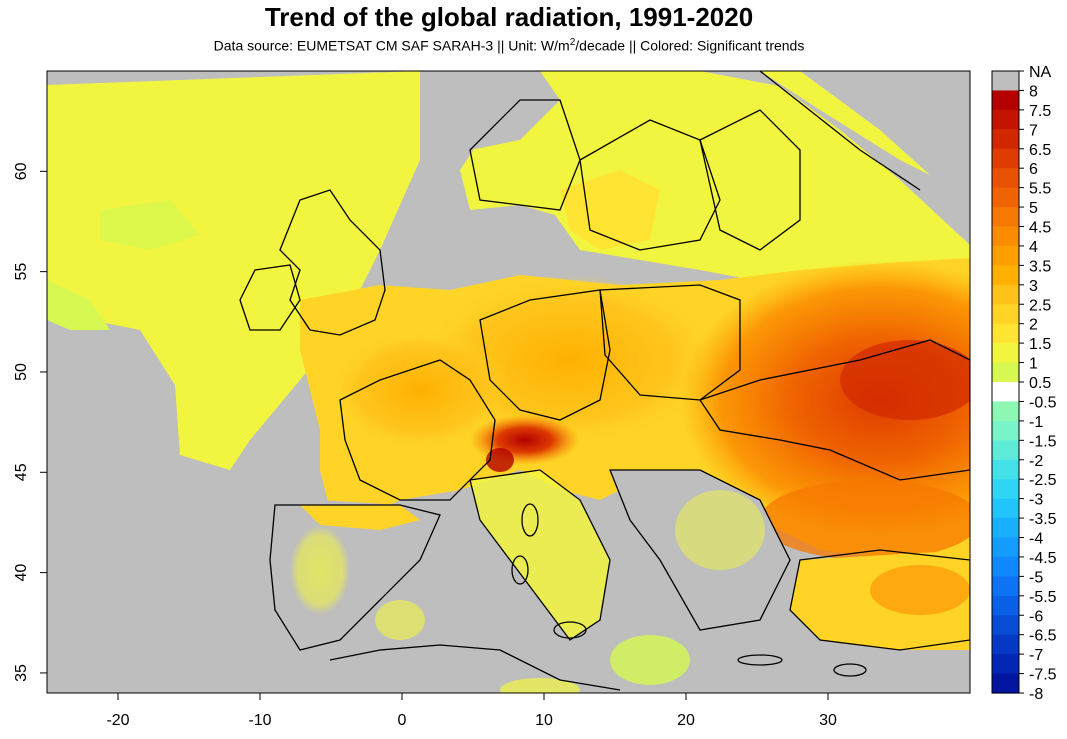  I want to click on colorbar-label: -4, so click(1036, 539).